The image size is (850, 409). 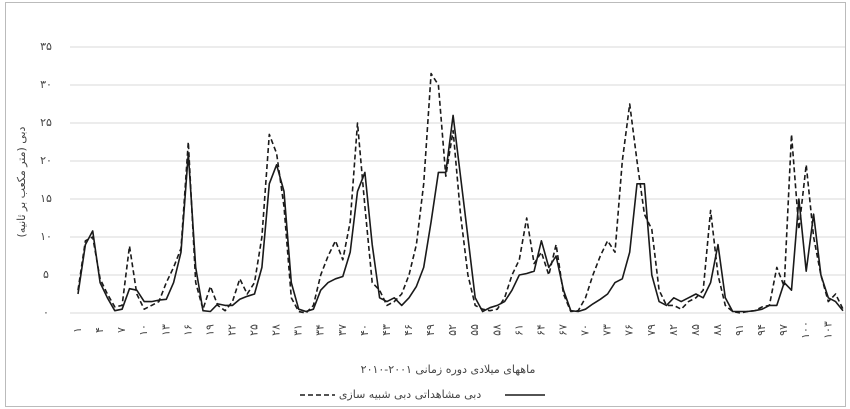 I want to click on x-tick-label: ۹۱, so click(x=739, y=330).